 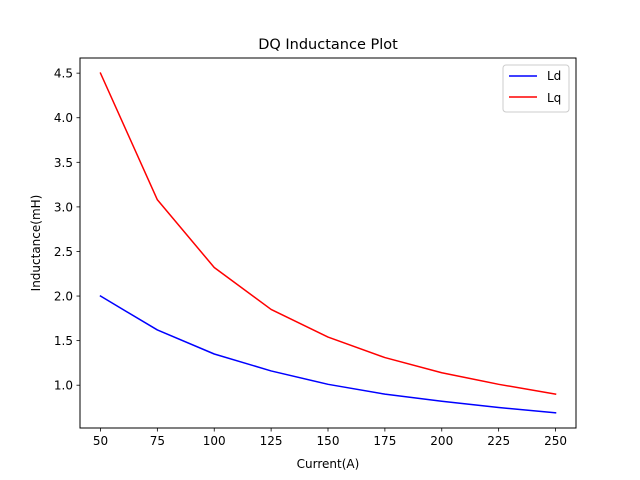 I want to click on y-tick-label: 3.0, so click(x=63, y=207).